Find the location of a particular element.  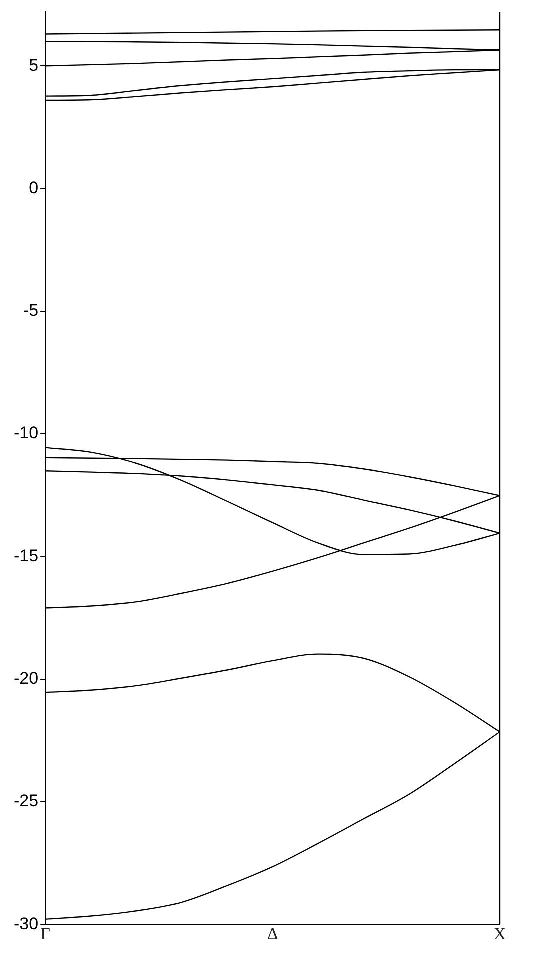

y-tick-label: -15 is located at coordinates (26, 556).